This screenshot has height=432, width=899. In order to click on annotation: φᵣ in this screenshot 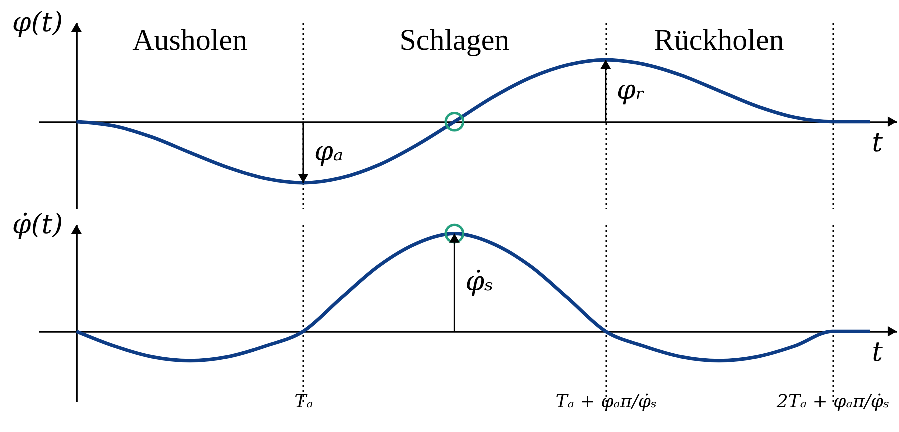, I will do `click(631, 90)`.